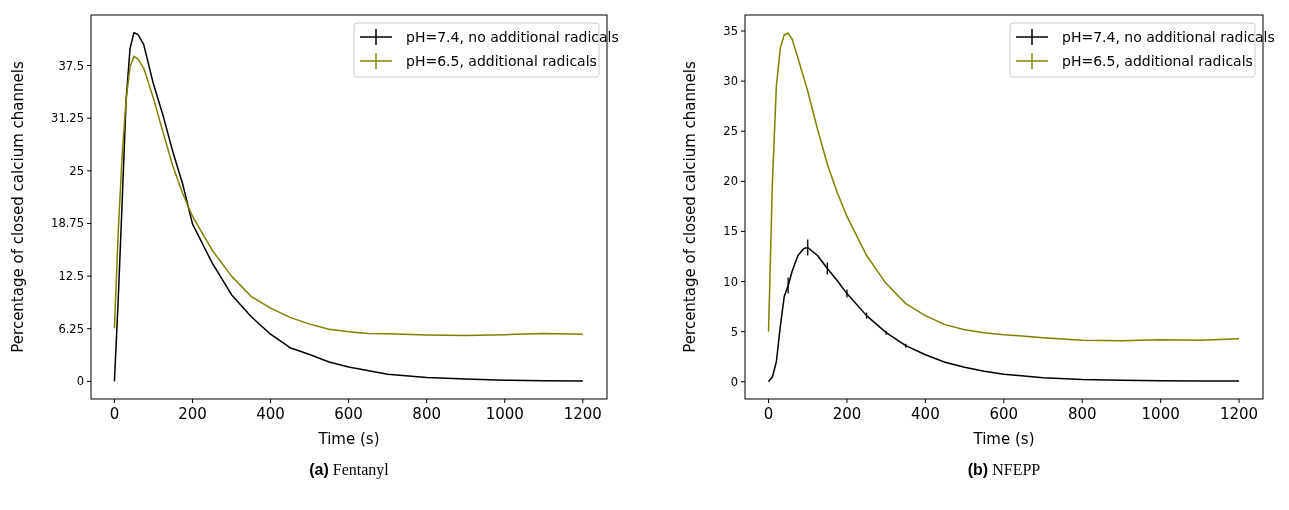 This screenshot has height=510, width=1289. Describe the element at coordinates (1004, 469) in the screenshot. I see `text: (b) NFEPP` at that location.